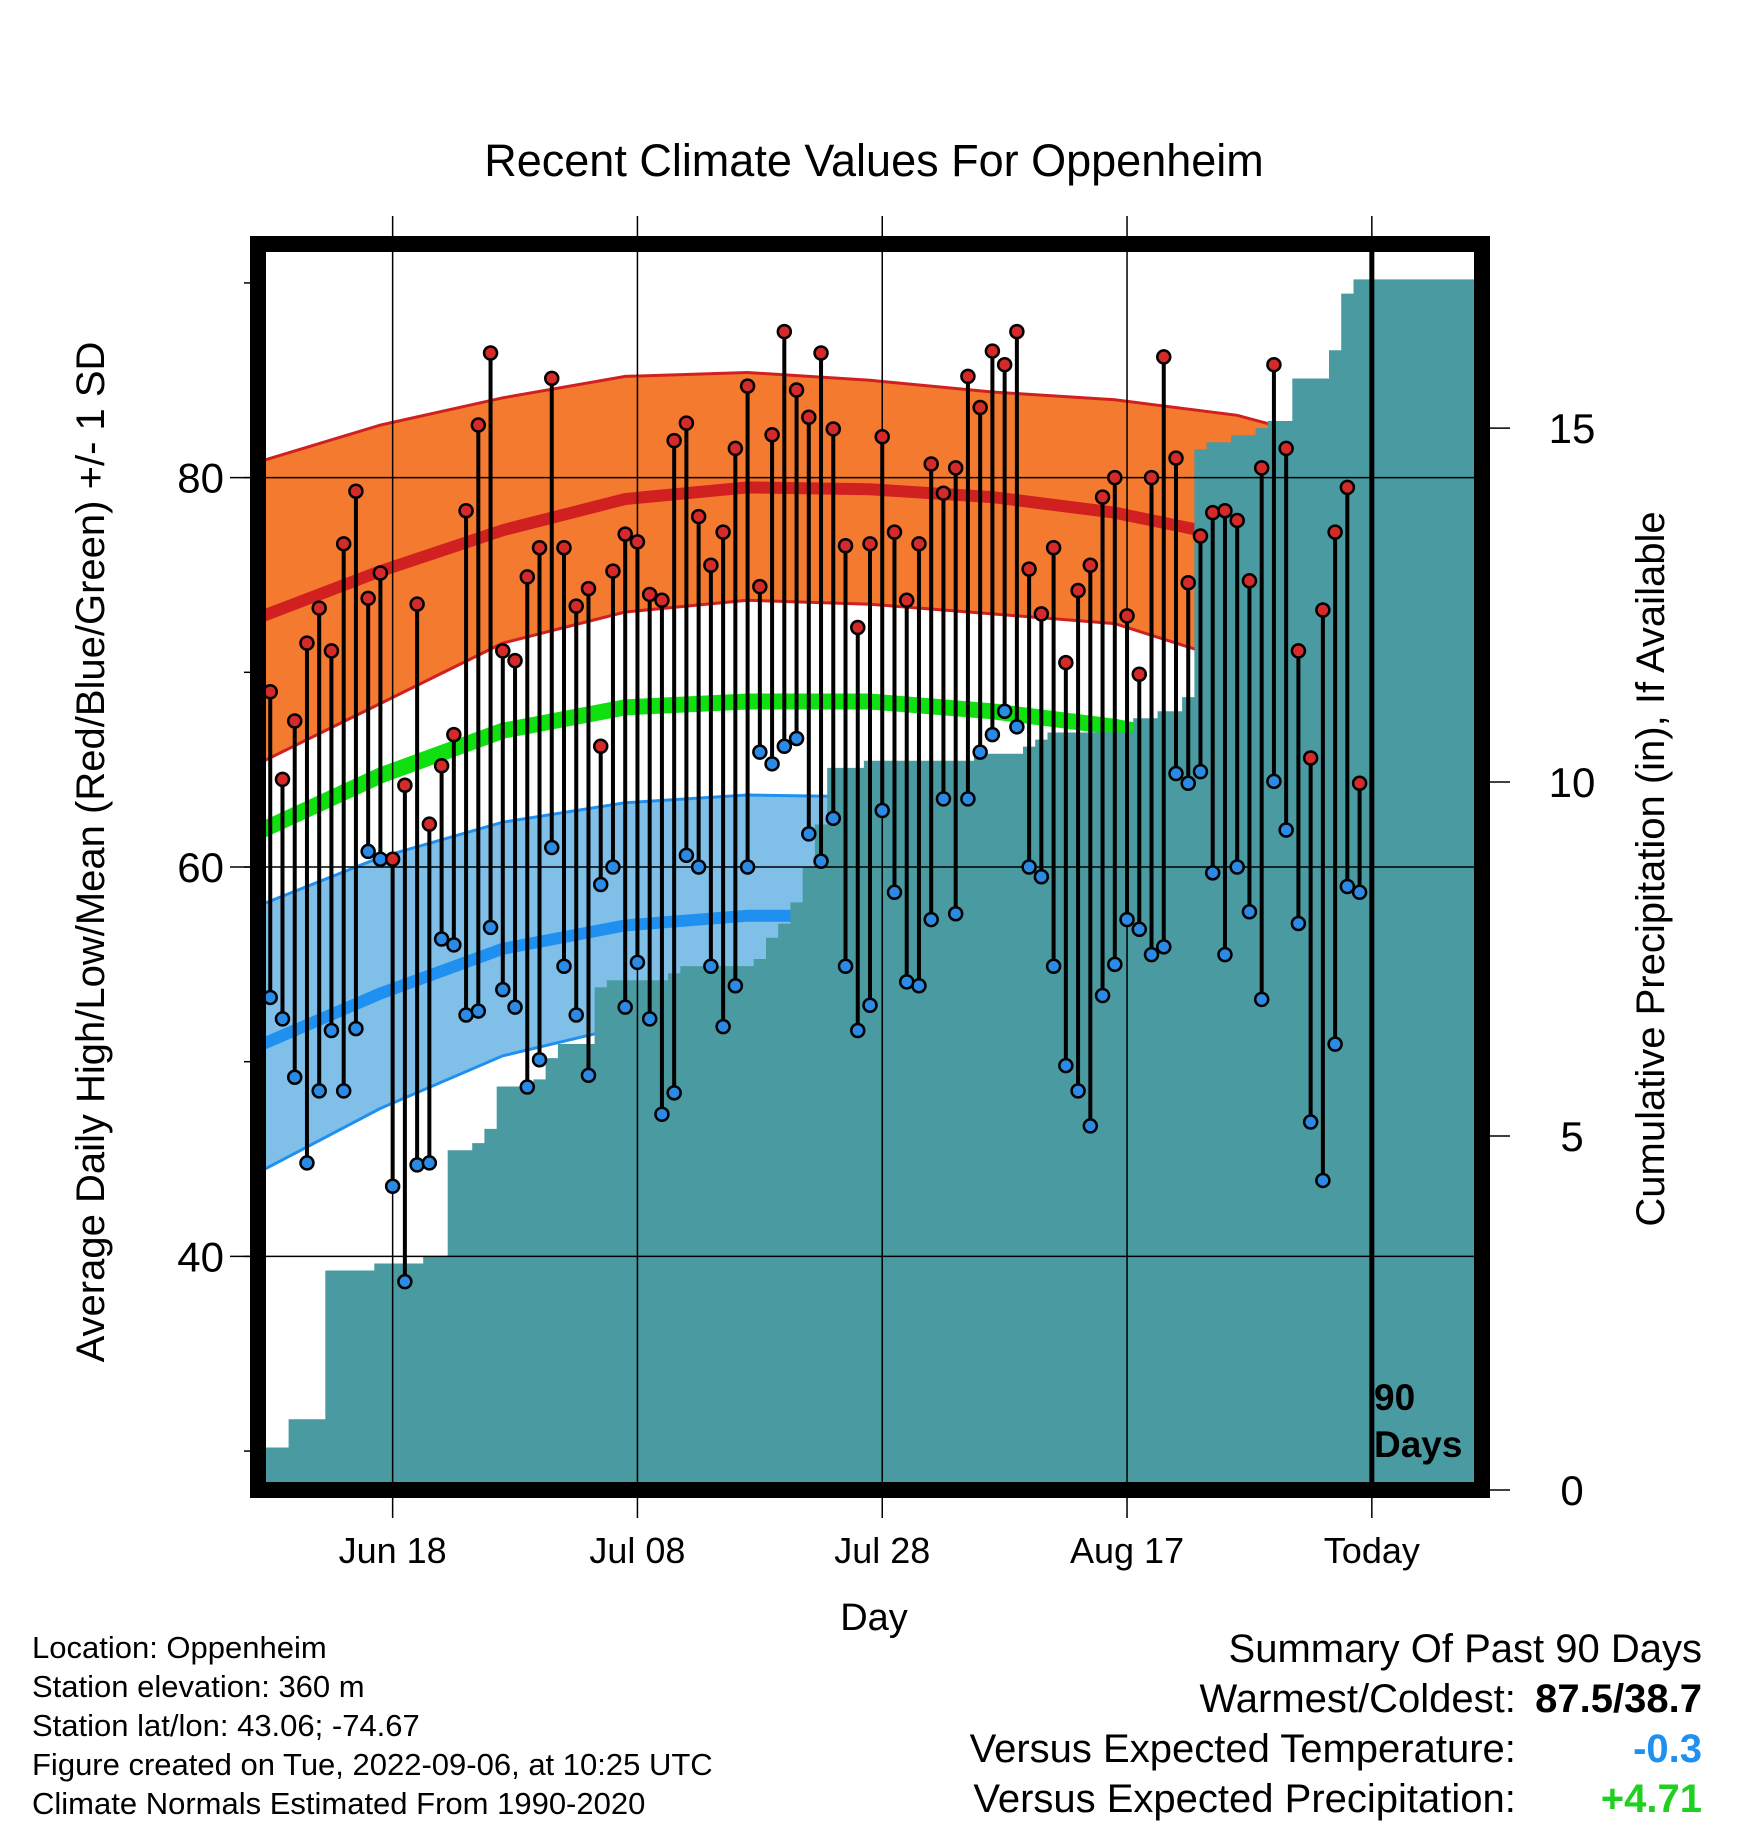 This screenshot has height=1828, width=1748. I want to click on summary-row-temp: Versus Expected Temperature: -0.3, so click(1336, 1749).